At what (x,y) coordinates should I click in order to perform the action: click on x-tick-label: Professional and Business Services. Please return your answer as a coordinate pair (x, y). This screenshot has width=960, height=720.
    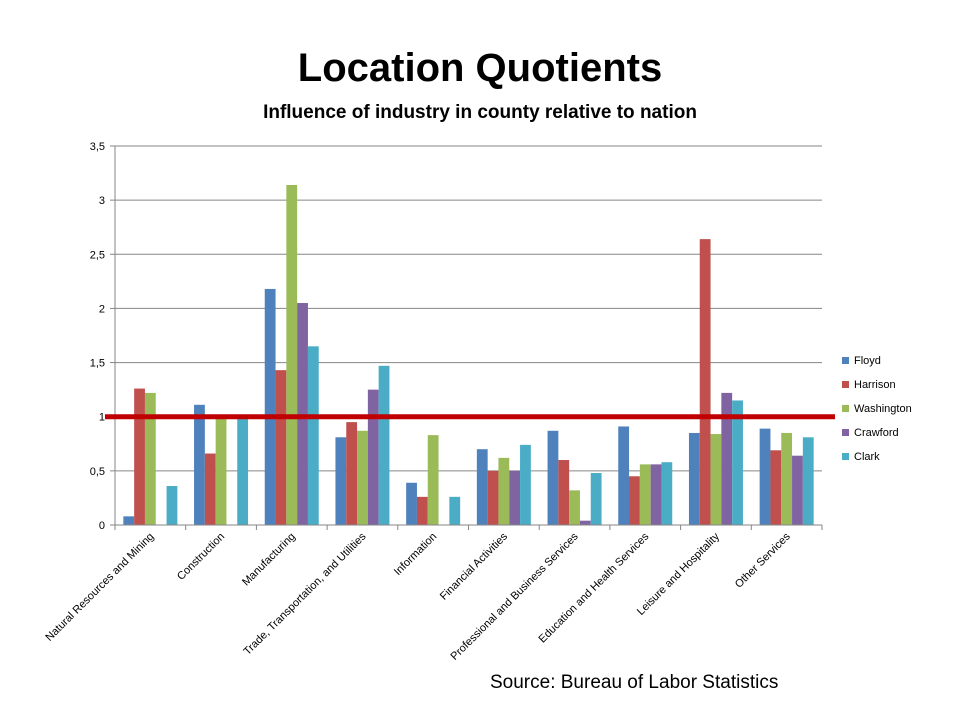
    Looking at the image, I should click on (515, 596).